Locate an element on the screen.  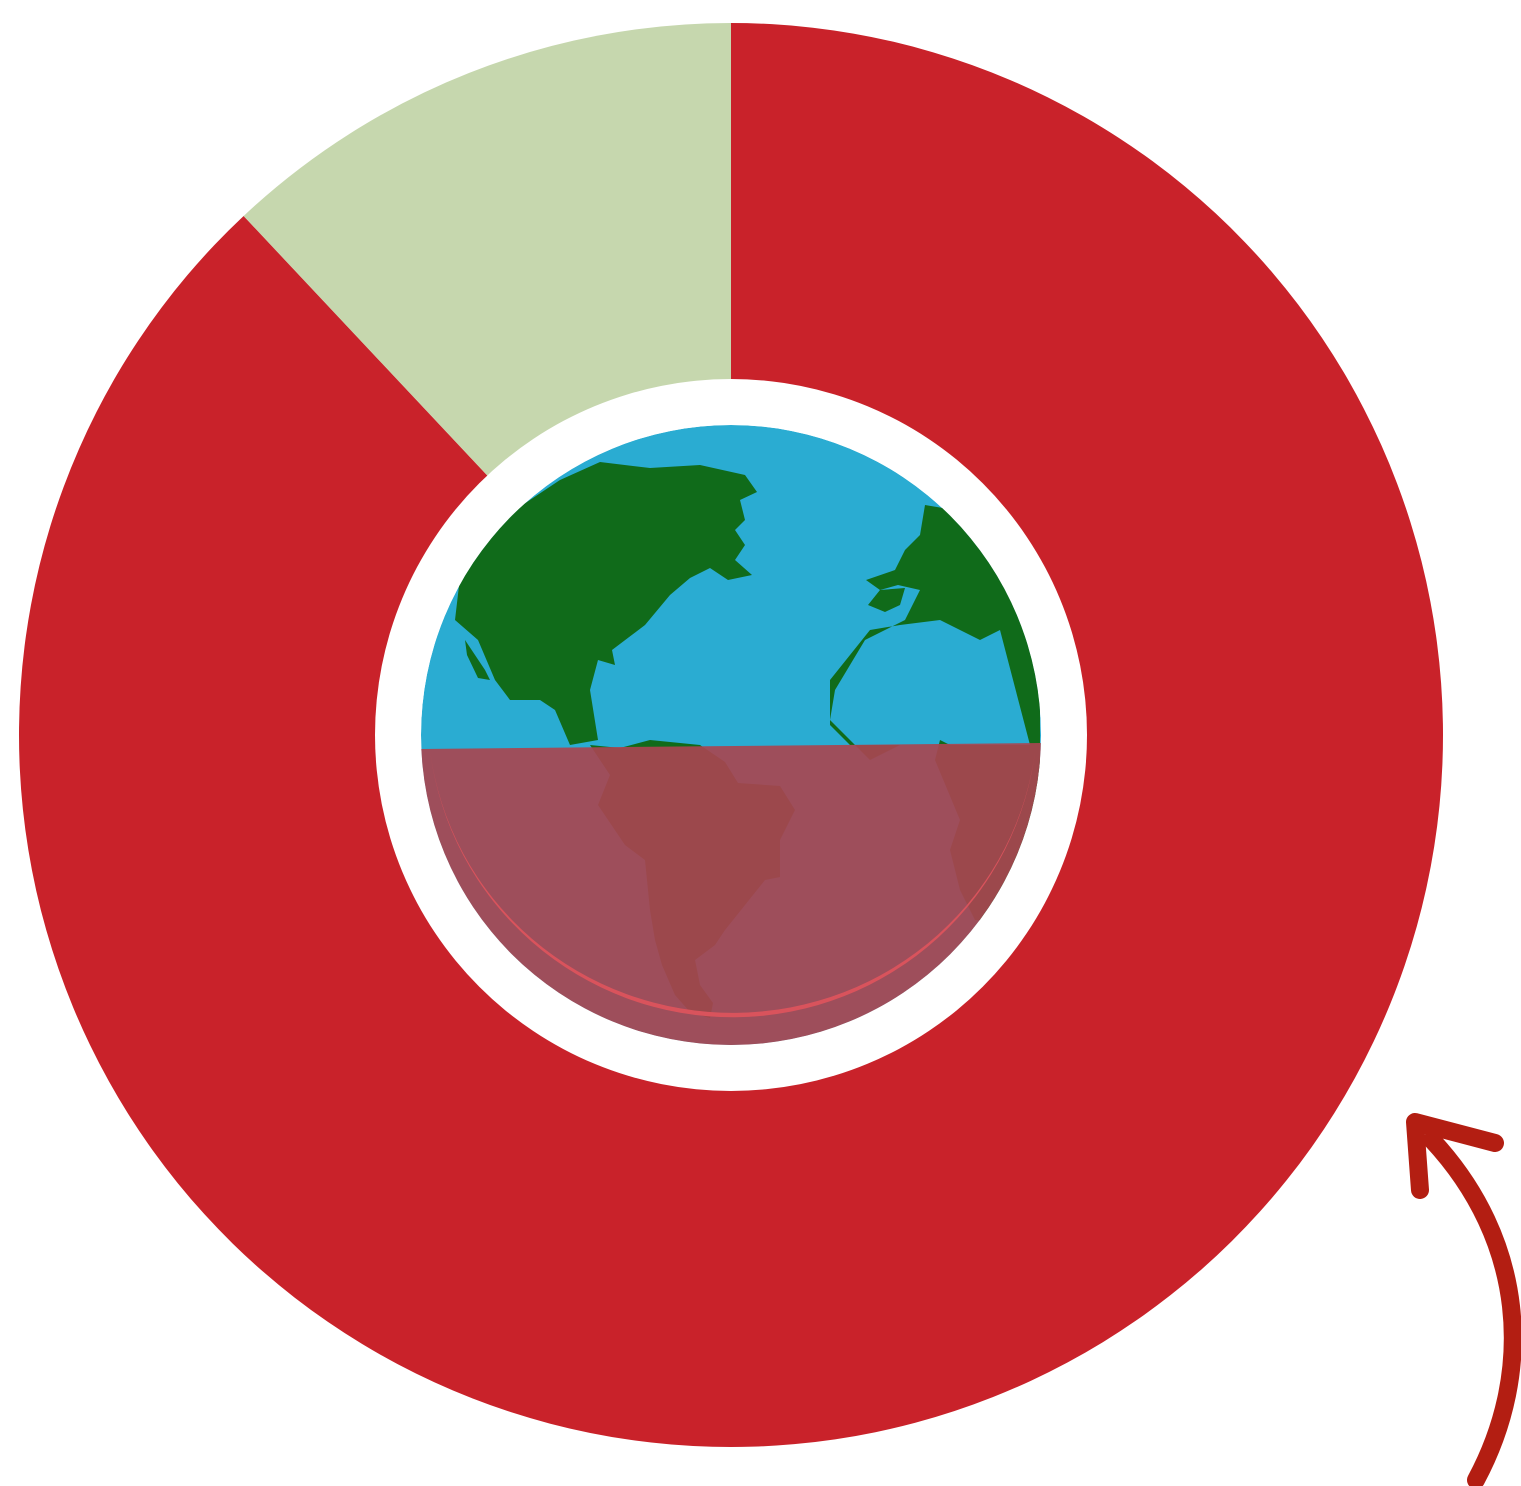
curved-arrow-icon is located at coordinates (1463, 1299).